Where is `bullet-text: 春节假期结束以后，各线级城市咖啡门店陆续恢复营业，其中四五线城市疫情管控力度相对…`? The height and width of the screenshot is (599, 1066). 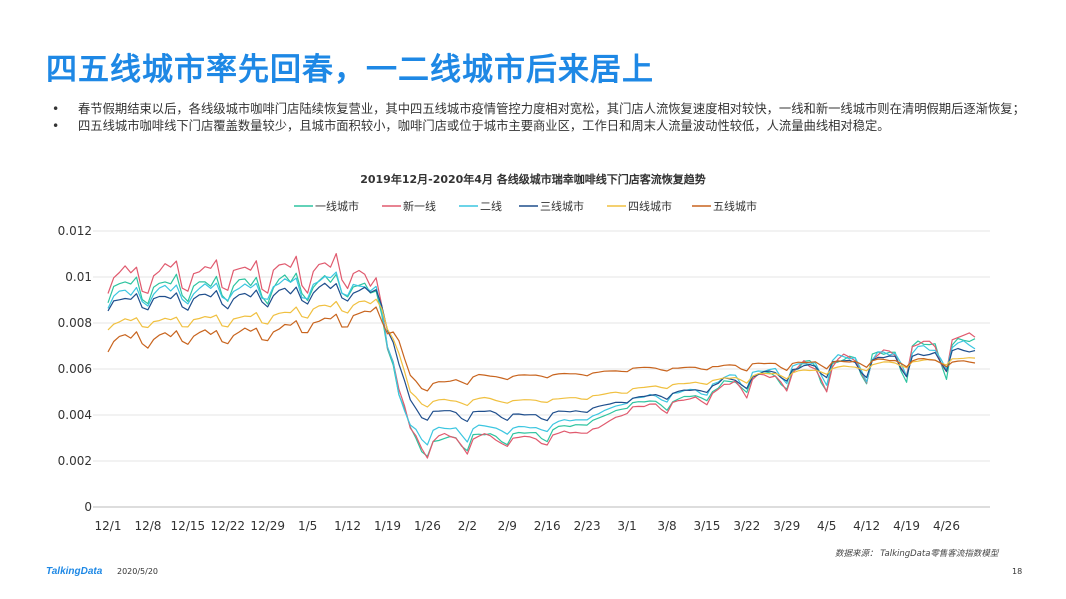
bullet-text: 春节假期结束以后，各线级城市咖啡门店陆续恢复营业，其中四五线城市疫情管控力度相对… is located at coordinates (551, 109).